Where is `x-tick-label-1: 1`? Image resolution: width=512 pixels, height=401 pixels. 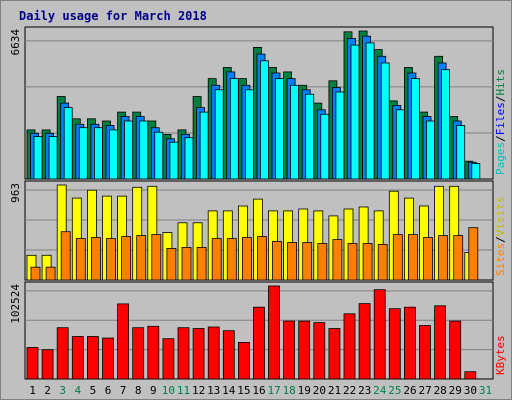 x-tick-label-1: 1 is located at coordinates (32, 390).